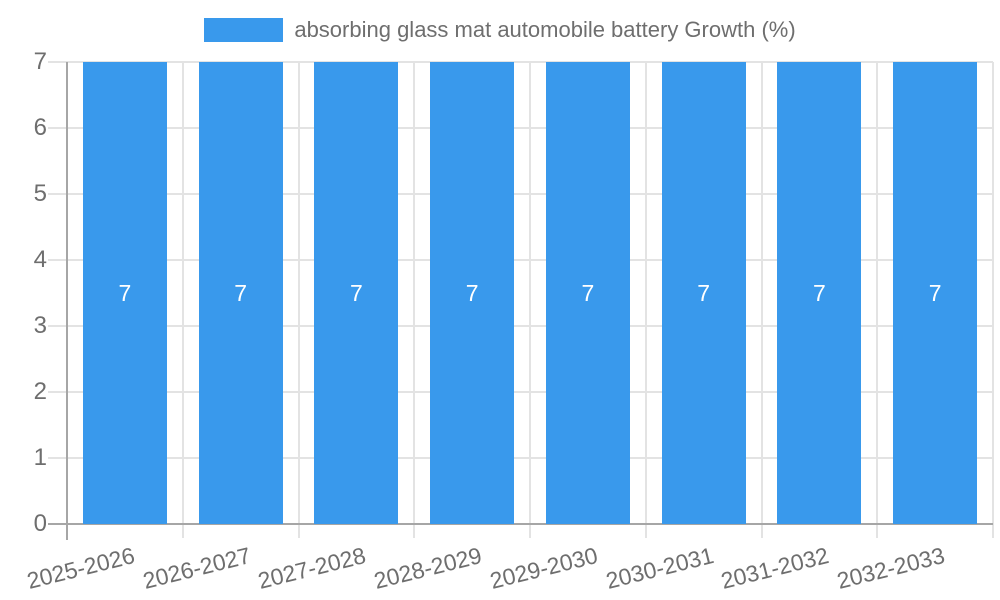 This screenshot has width=1000, height=600. What do you see at coordinates (520, 524) in the screenshot?
I see `x-axis-line` at bounding box center [520, 524].